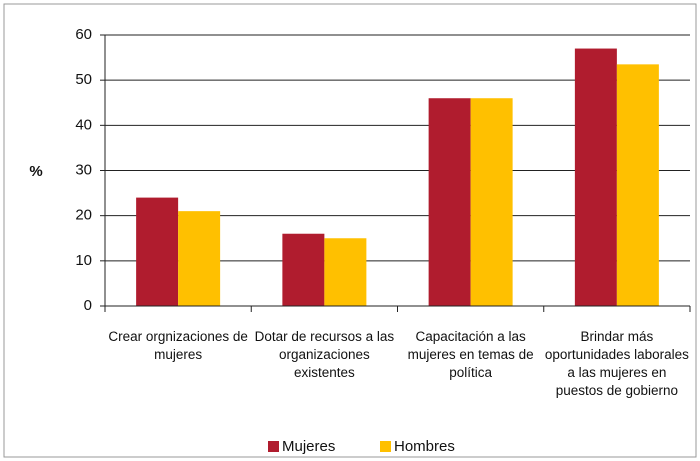 The image size is (700, 461). I want to click on y-tick-label: 10, so click(83, 260).